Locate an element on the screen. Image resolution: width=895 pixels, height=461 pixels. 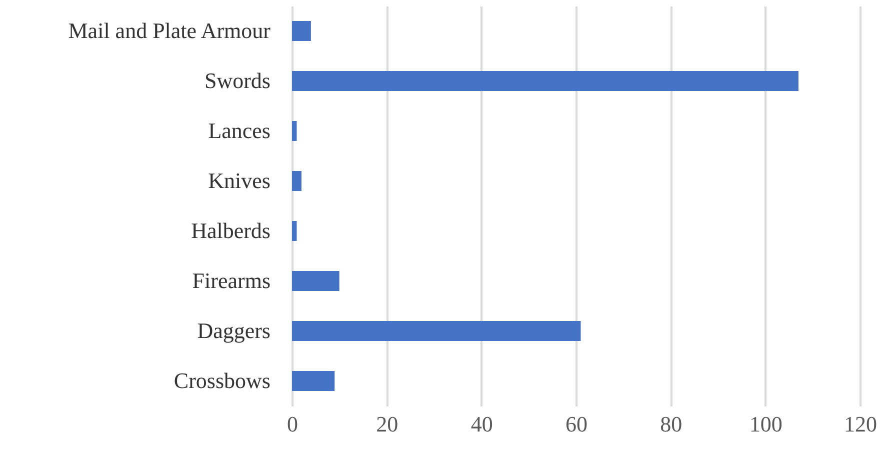
y-tick-label: Firearms is located at coordinates (231, 280).